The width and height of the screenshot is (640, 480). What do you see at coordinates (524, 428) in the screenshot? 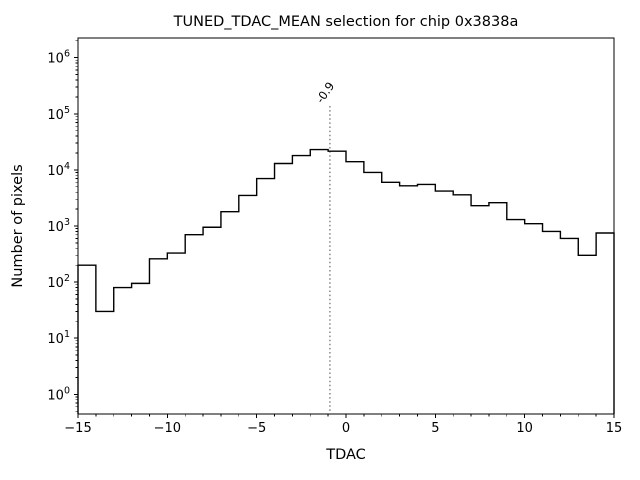
I see `x-tick-label: 10` at bounding box center [524, 428].